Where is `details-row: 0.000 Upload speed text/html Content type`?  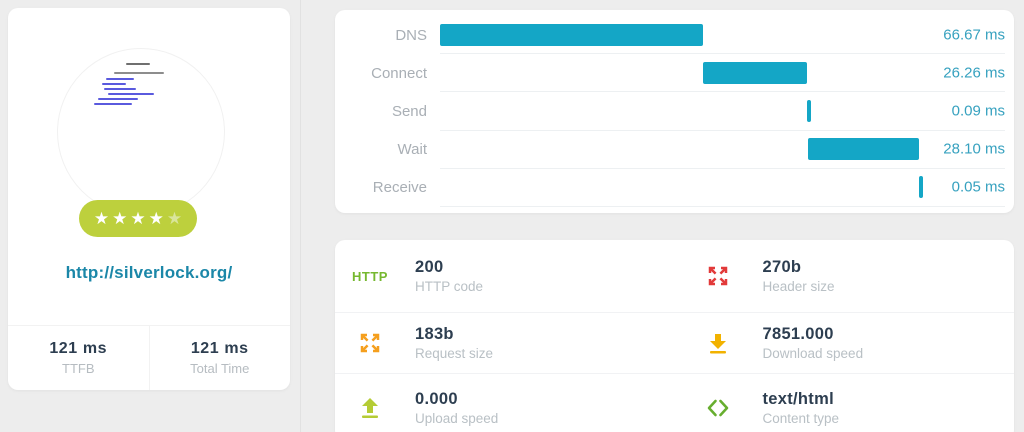 details-row: 0.000 Upload speed text/html Content type is located at coordinates (674, 402).